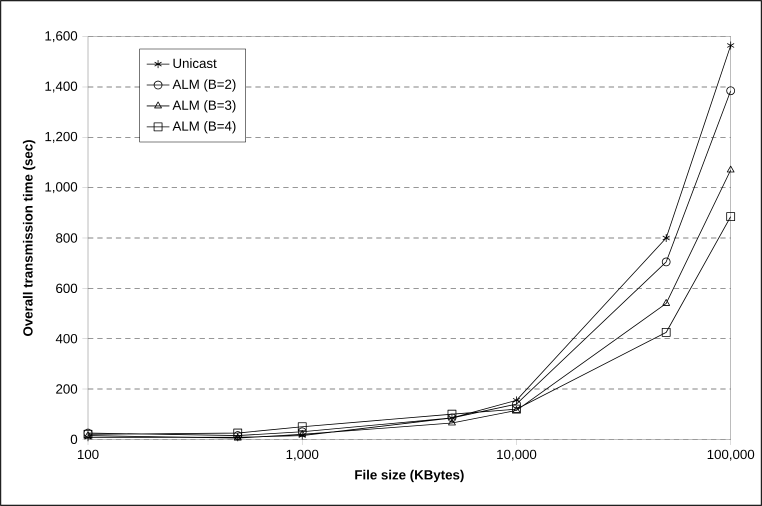  What do you see at coordinates (204, 127) in the screenshot?
I see `legend-label: ALM (B=4)` at bounding box center [204, 127].